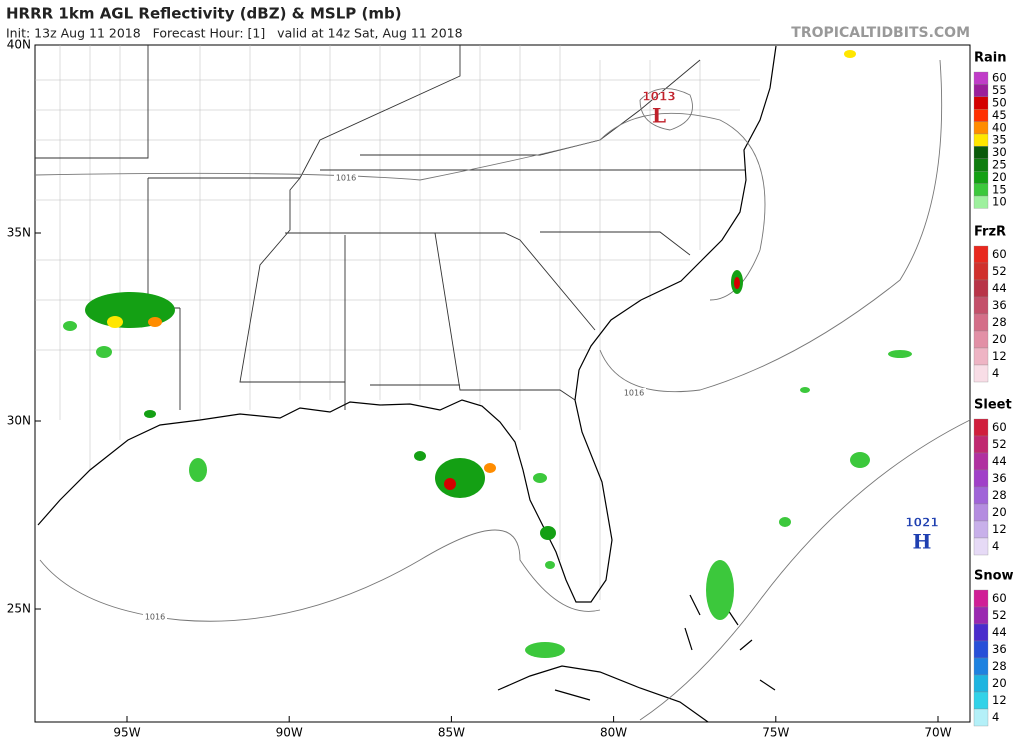  Describe the element at coordinates (999, 152) in the screenshot. I see `legend-label: 30` at that location.